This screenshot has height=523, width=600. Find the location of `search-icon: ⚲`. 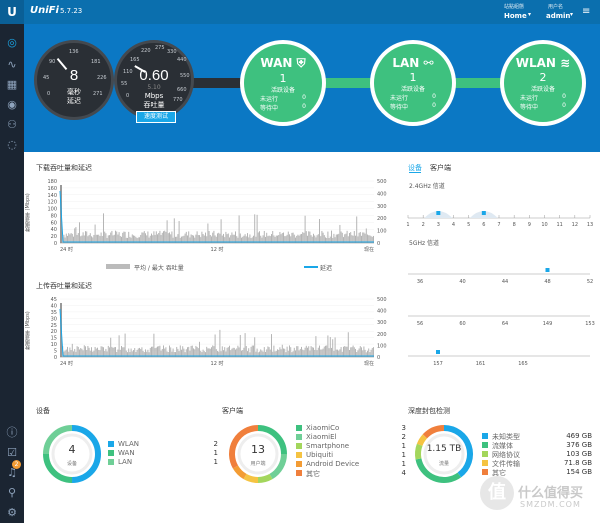

search-icon: ⚲ is located at coordinates (12, 492).